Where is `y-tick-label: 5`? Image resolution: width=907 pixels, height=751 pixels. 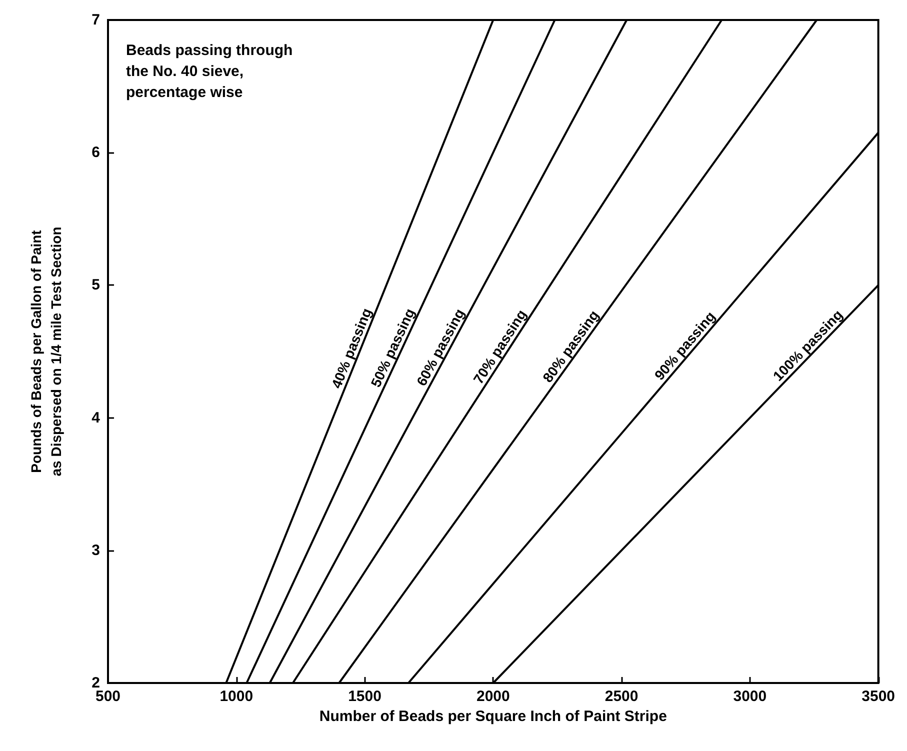 y-tick-label: 5 is located at coordinates (96, 285).